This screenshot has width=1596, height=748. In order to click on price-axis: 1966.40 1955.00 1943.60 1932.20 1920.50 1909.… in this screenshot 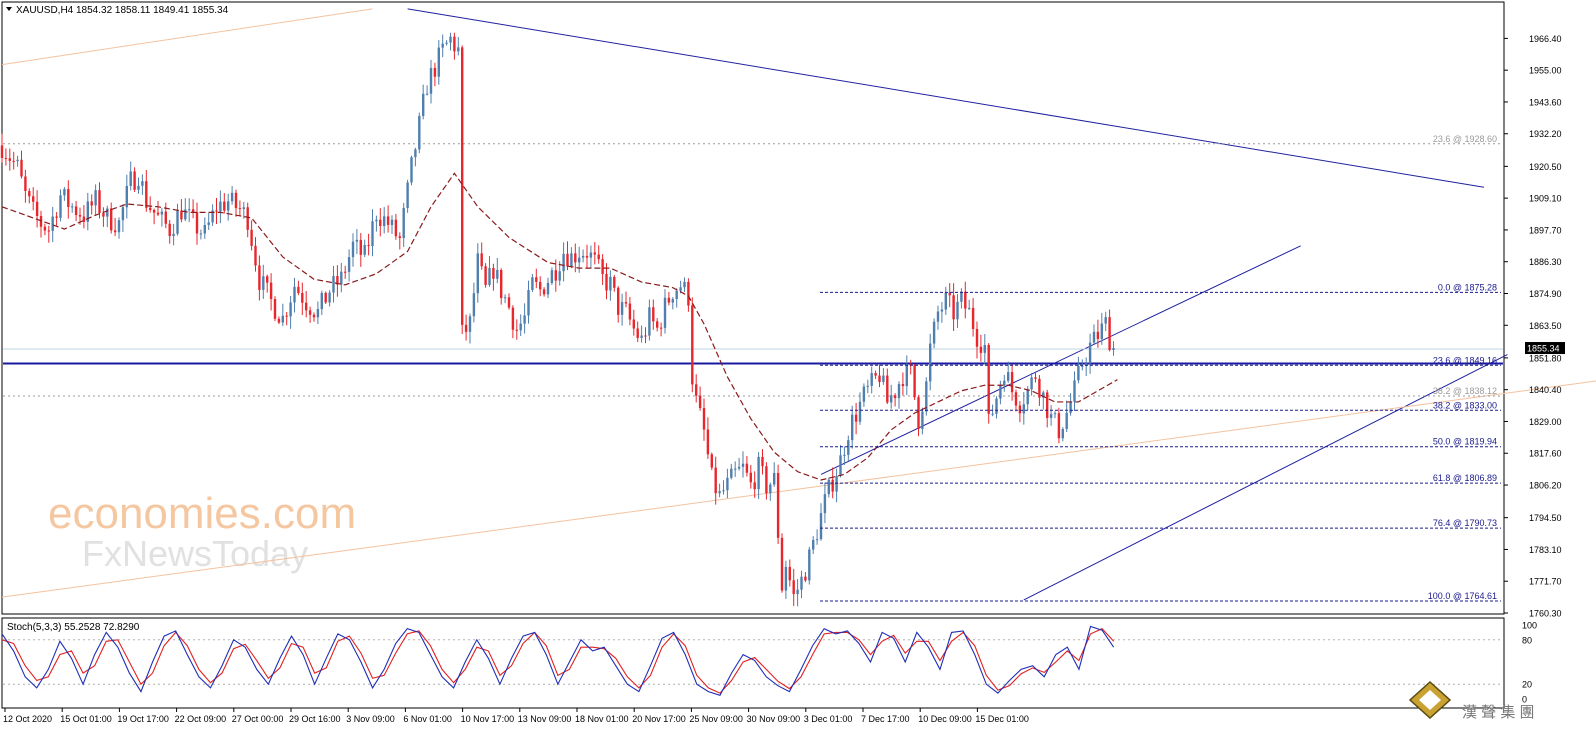, I will do `click(1534, 326)`.